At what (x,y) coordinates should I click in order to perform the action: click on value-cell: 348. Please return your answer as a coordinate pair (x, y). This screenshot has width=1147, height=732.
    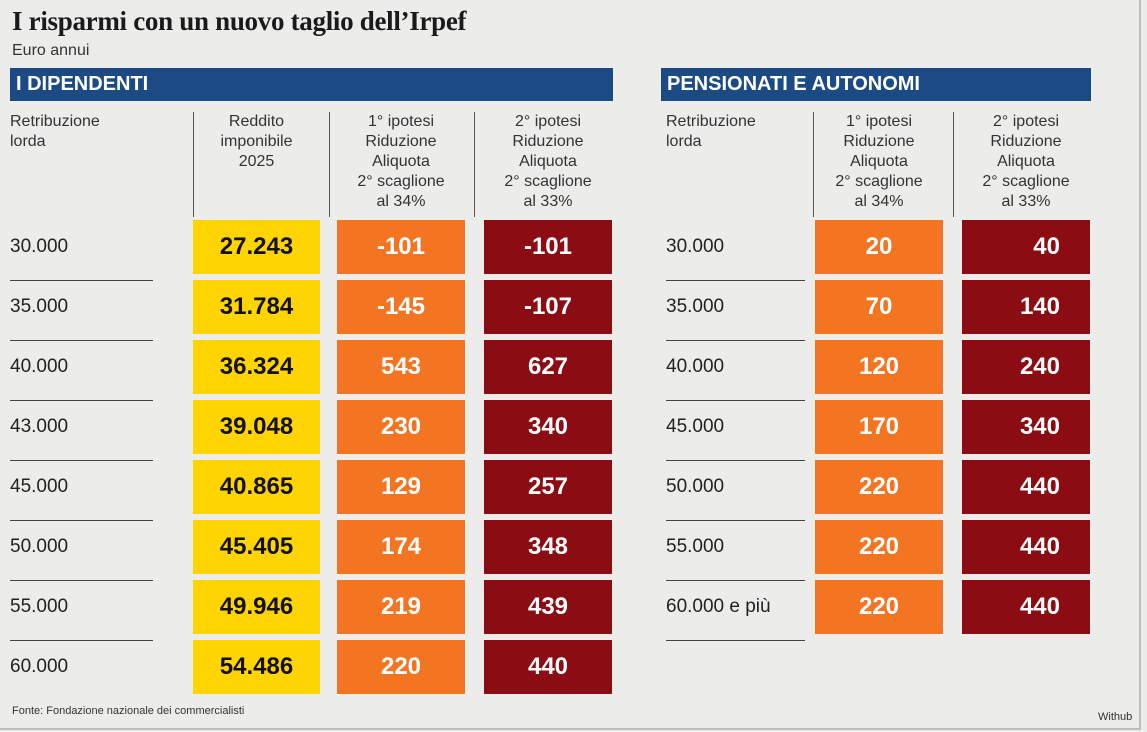
    Looking at the image, I should click on (548, 547).